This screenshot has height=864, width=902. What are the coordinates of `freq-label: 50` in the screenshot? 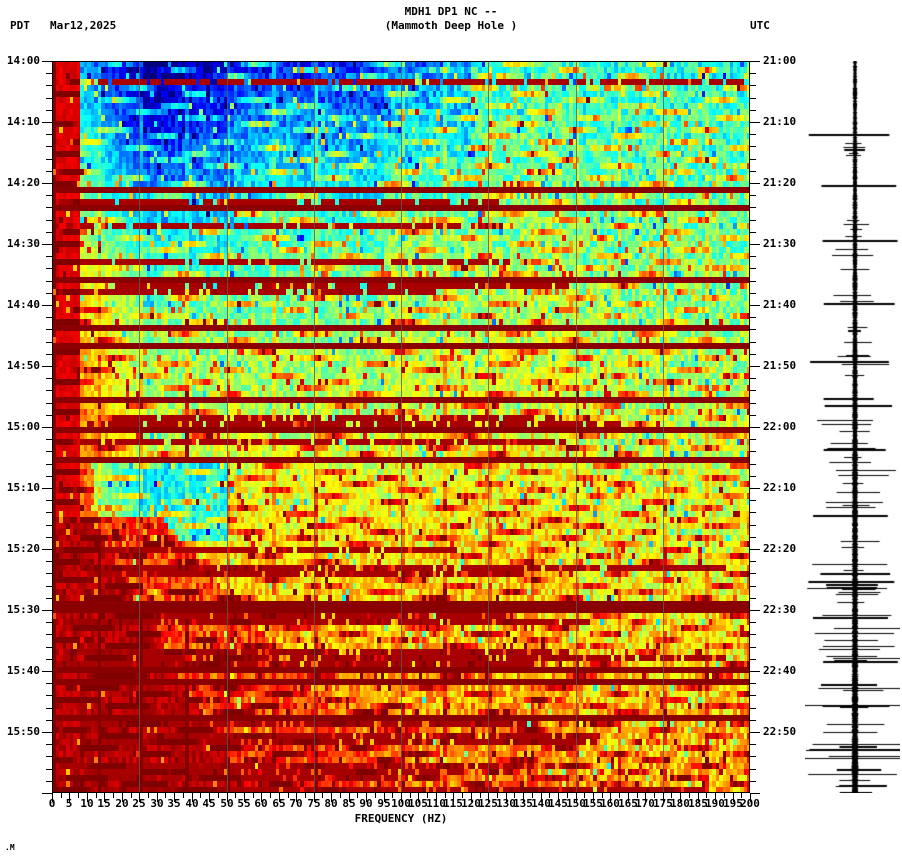 It's located at (227, 803).